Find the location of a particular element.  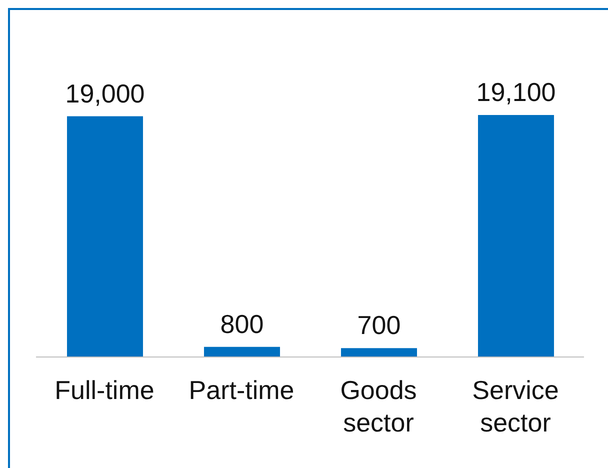

x-tick-label: Part-time is located at coordinates (241, 390).